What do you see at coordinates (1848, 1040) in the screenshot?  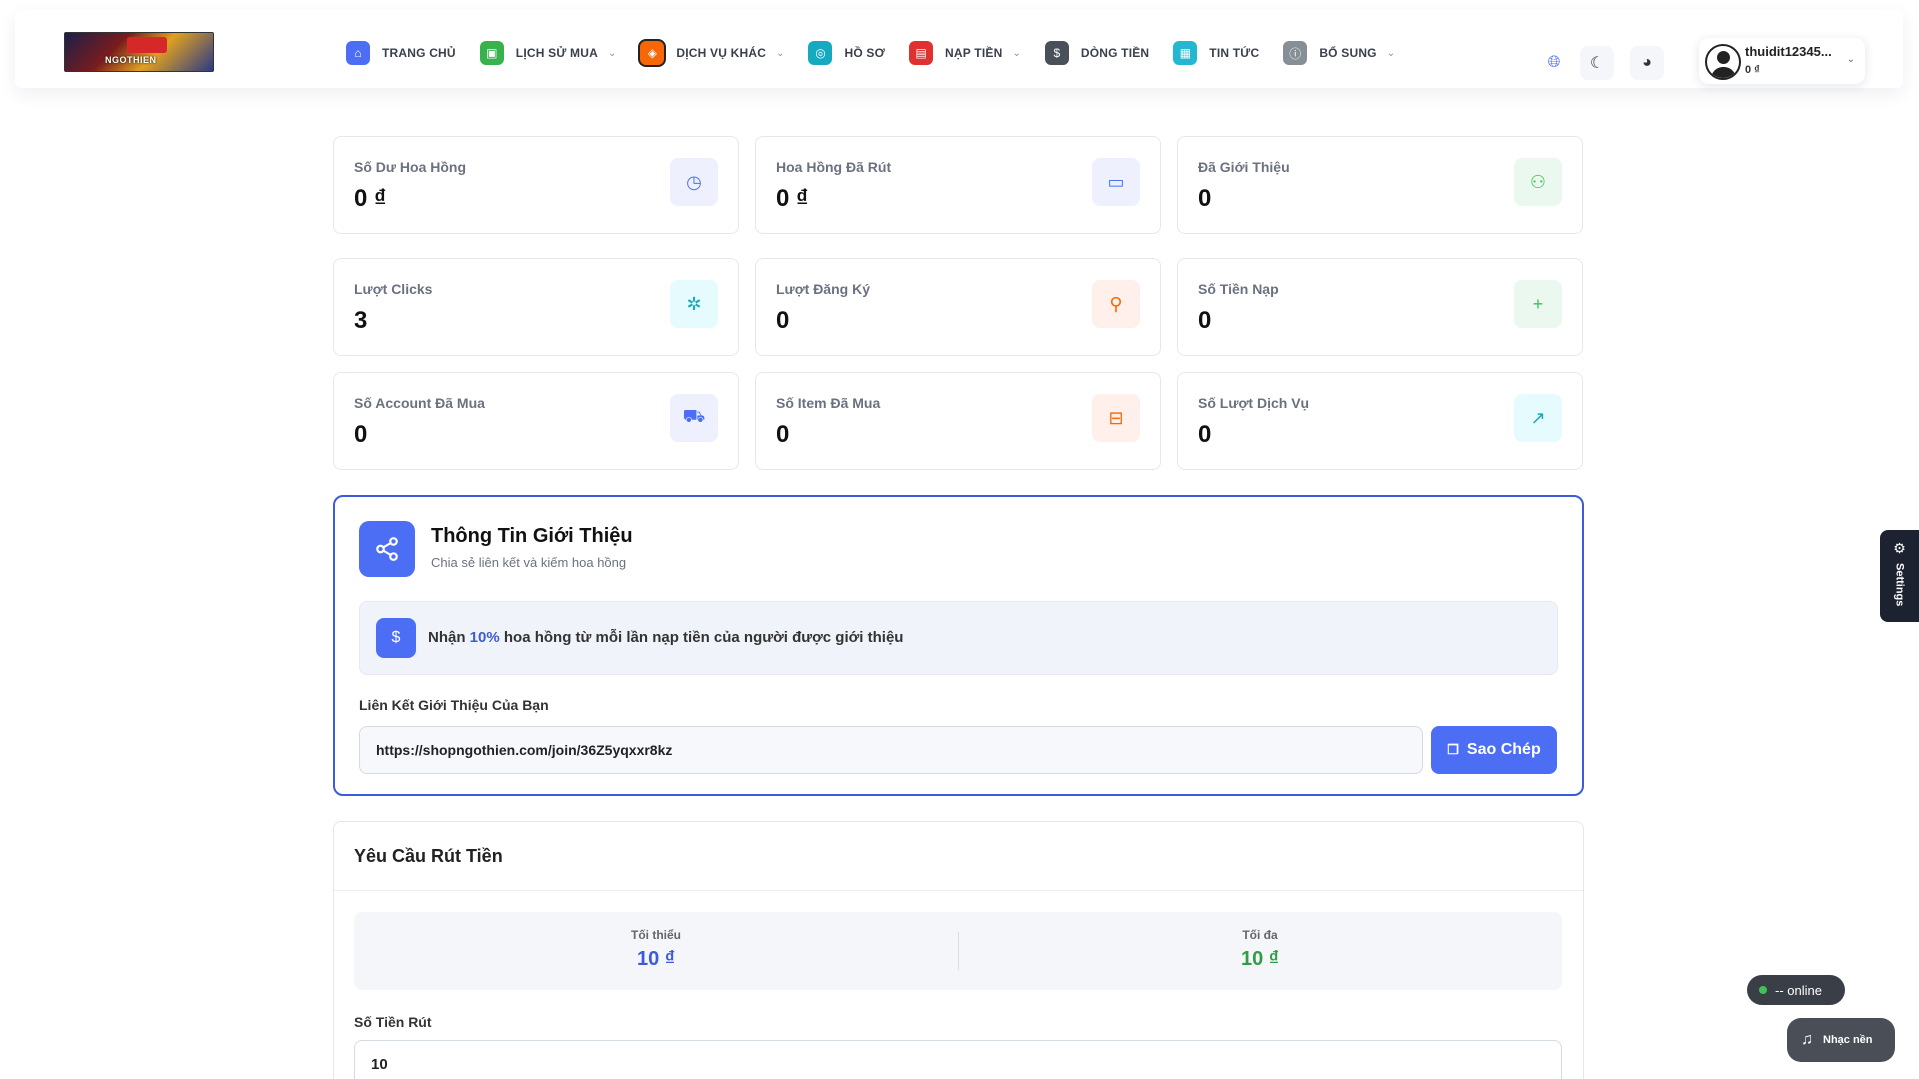 I see `music-label: Nhạc nền` at bounding box center [1848, 1040].